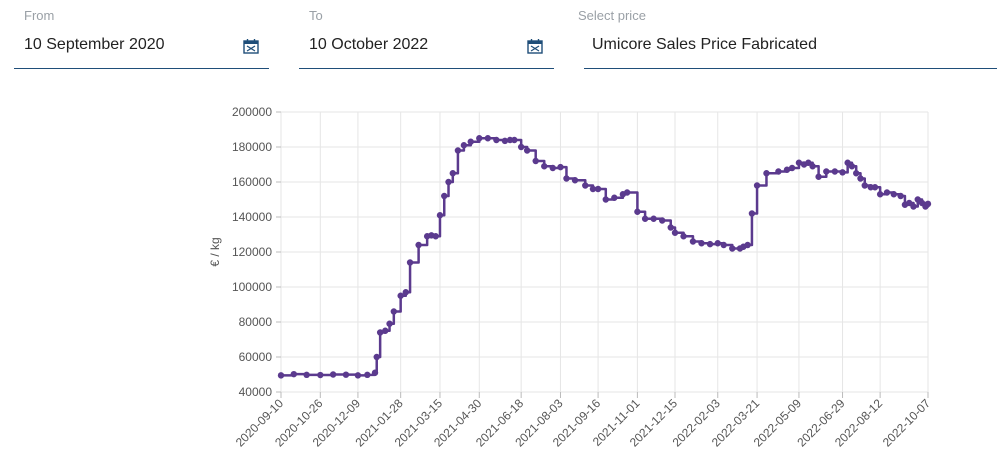  What do you see at coordinates (94, 44) in the screenshot?
I see `from-date-value: 10 September 2020` at bounding box center [94, 44].